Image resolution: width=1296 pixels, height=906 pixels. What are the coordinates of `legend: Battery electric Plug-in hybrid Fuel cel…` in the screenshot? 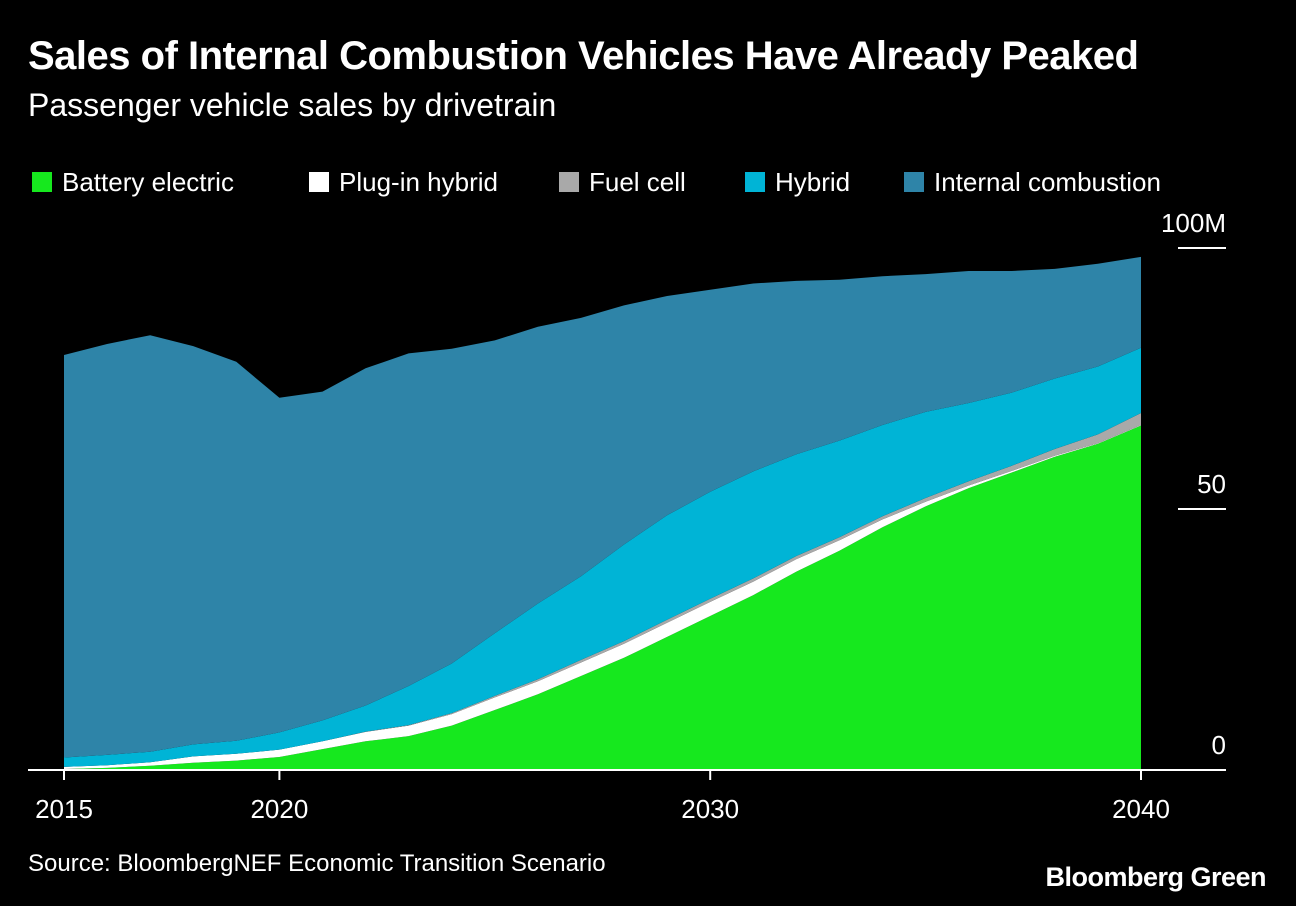 It's located at (652, 182).